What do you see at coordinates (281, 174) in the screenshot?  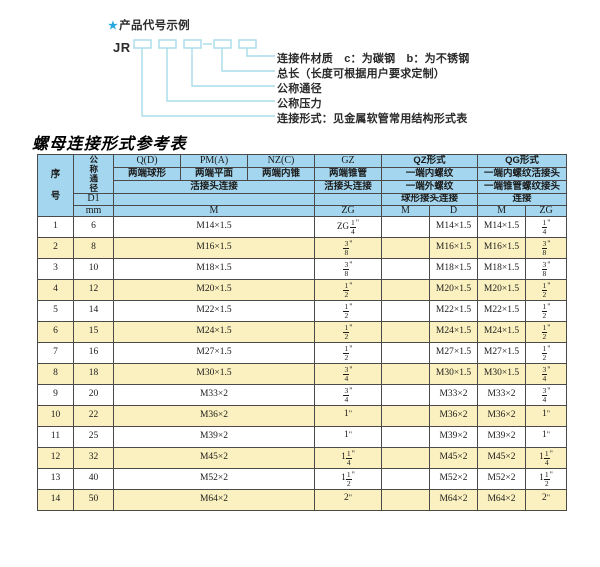 I see `header-desc-nz: 两端内锥` at bounding box center [281, 174].